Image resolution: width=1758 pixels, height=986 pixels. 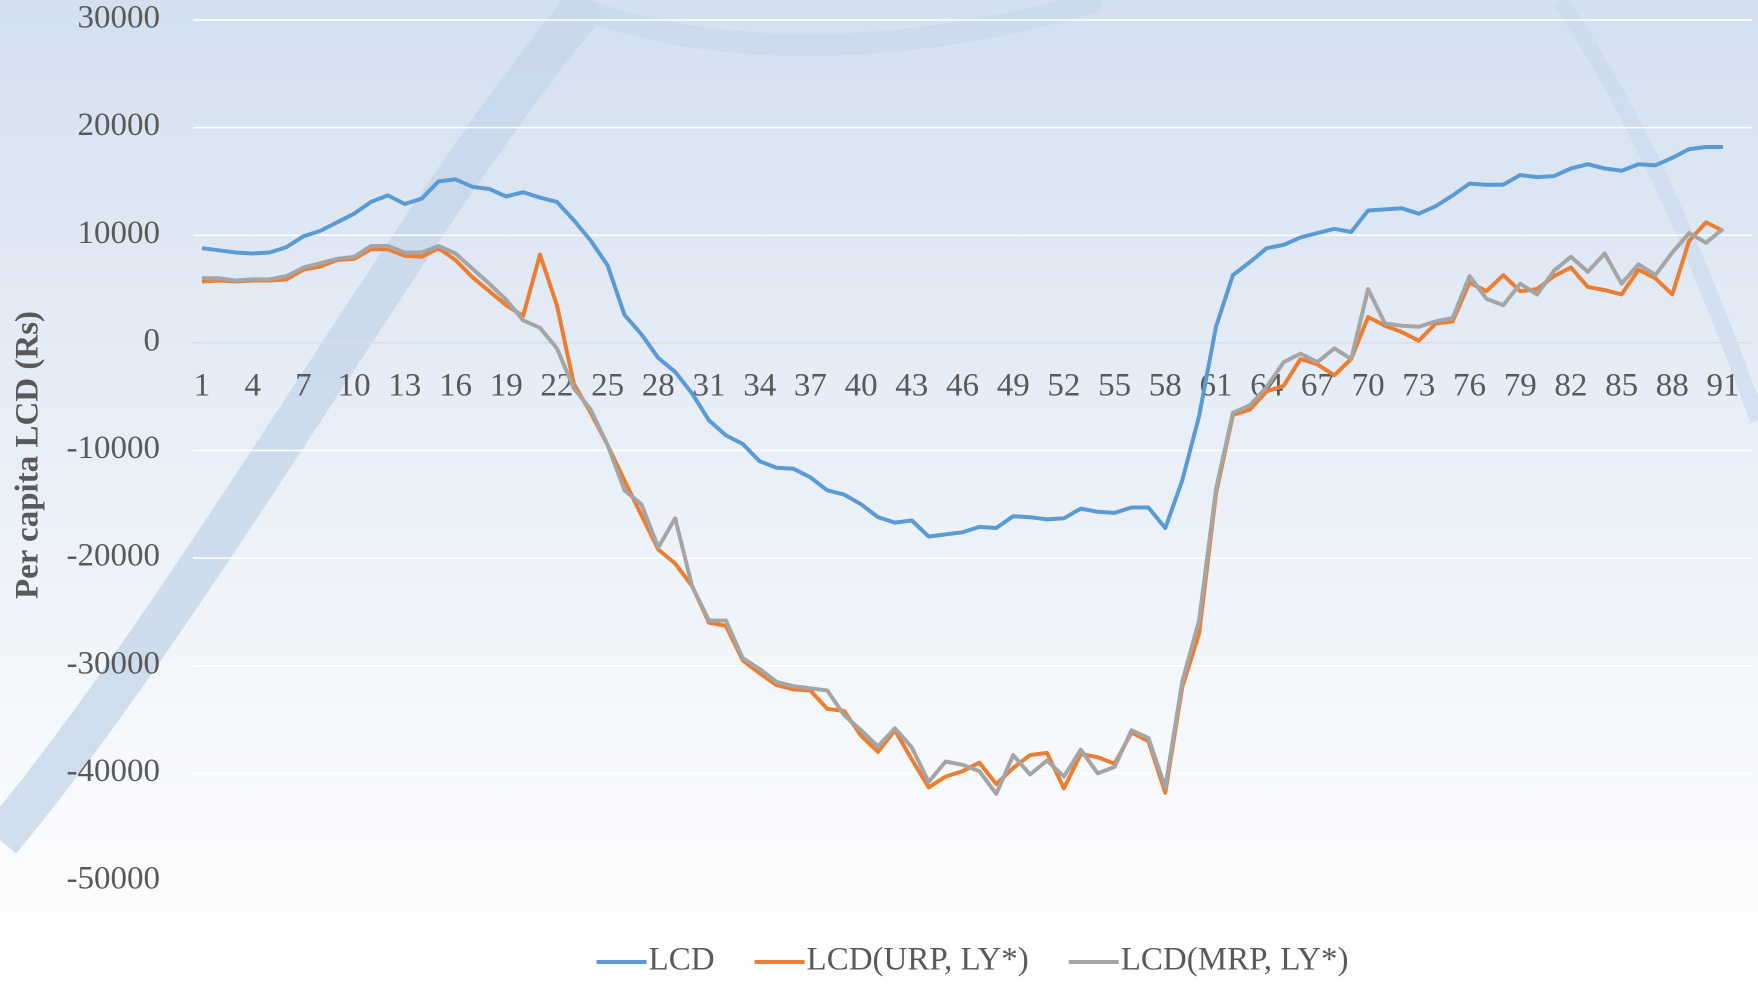 What do you see at coordinates (1368, 385) in the screenshot?
I see `x-tick-label: 70` at bounding box center [1368, 385].